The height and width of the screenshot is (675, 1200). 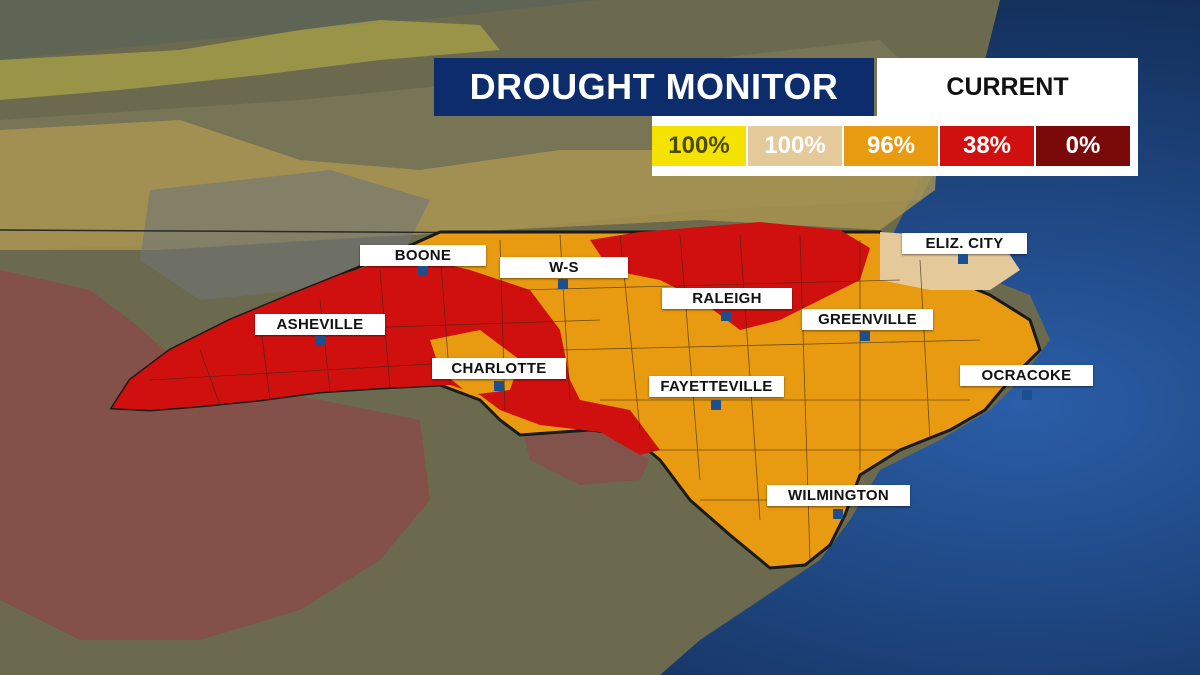 What do you see at coordinates (250, 60) in the screenshot?
I see `abnormally-dry-band` at bounding box center [250, 60].